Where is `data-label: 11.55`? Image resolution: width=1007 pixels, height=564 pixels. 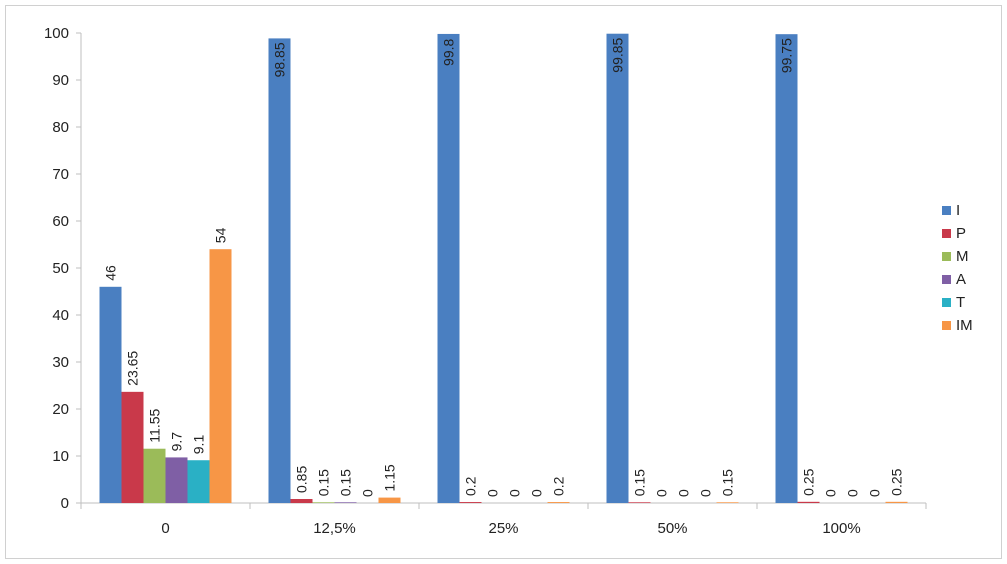
data-label: 11.55 is located at coordinates (155, 426).